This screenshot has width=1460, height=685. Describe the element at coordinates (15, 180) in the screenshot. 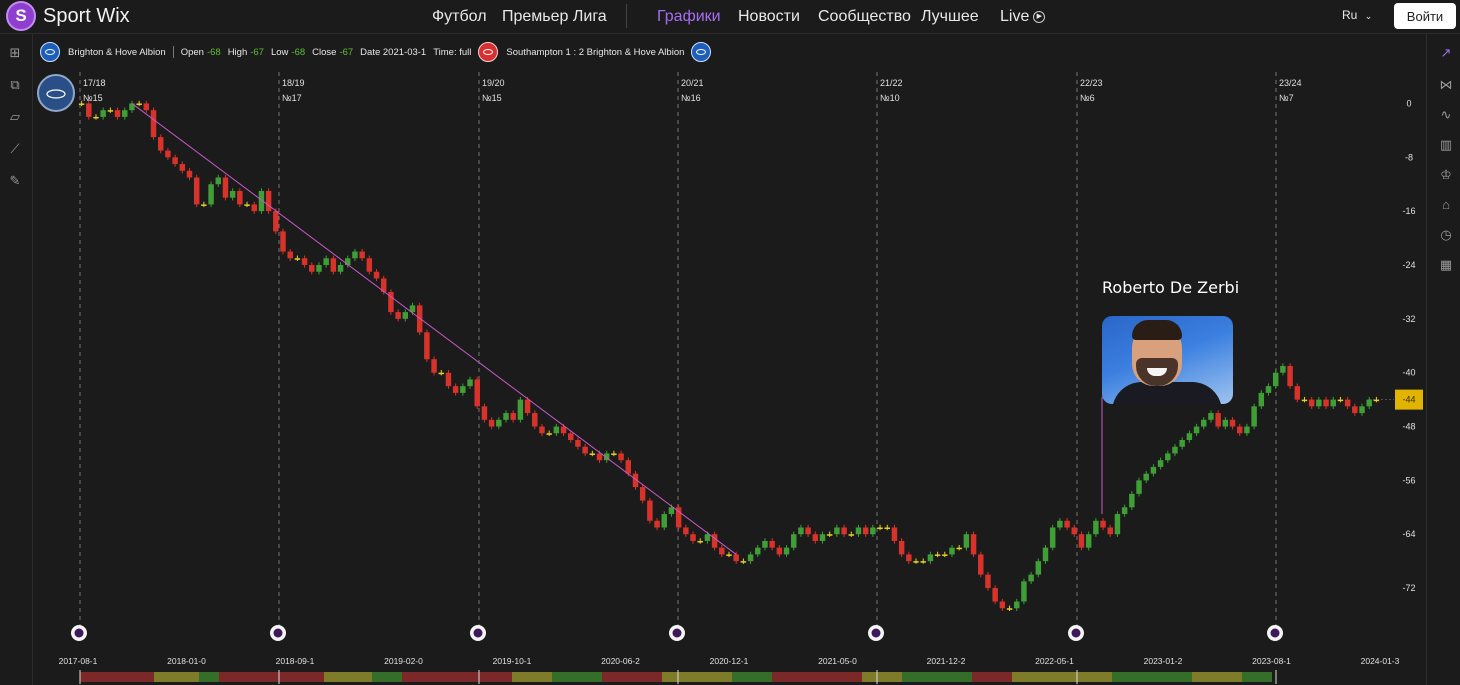

I see `pencil-icon: ✎` at that location.